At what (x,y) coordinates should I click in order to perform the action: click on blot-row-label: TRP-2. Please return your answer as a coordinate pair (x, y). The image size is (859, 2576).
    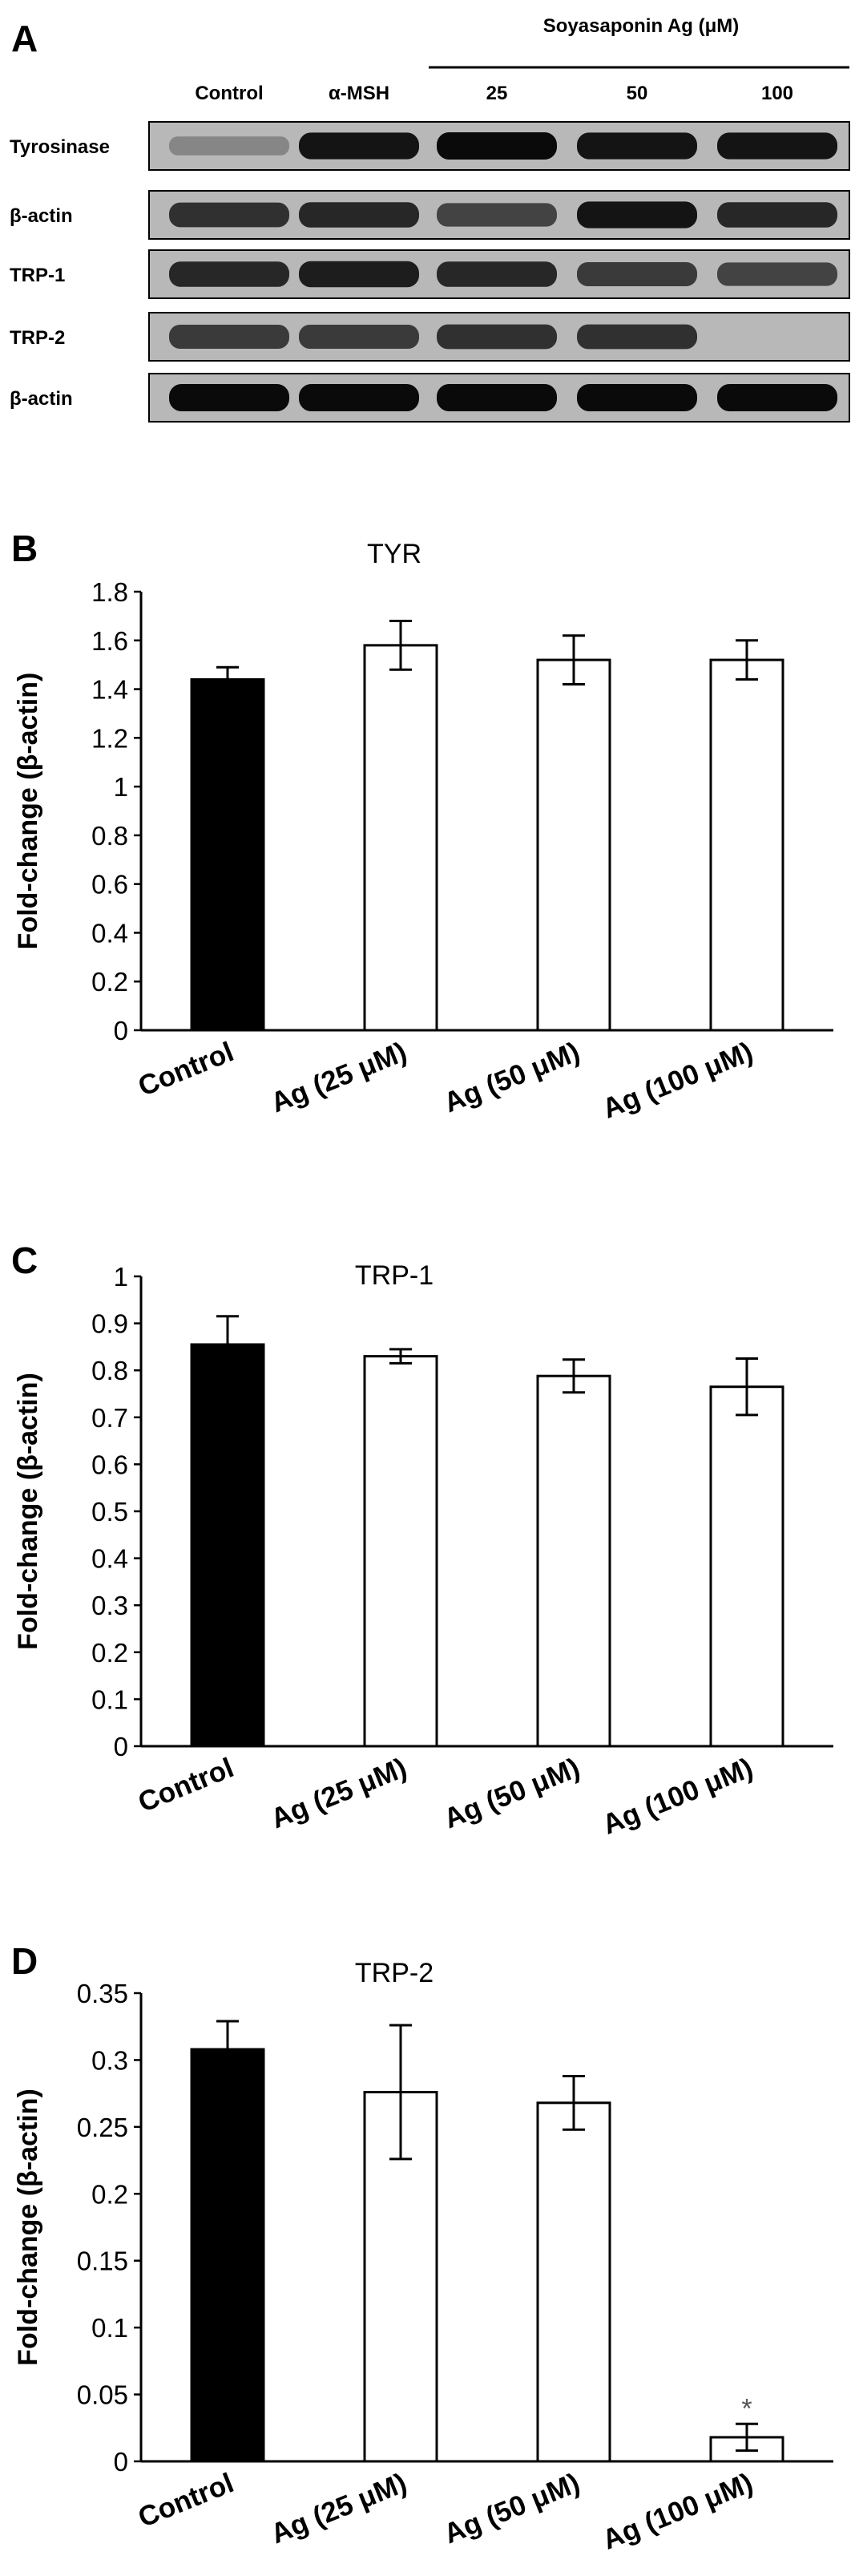
    Looking at the image, I should click on (37, 338).